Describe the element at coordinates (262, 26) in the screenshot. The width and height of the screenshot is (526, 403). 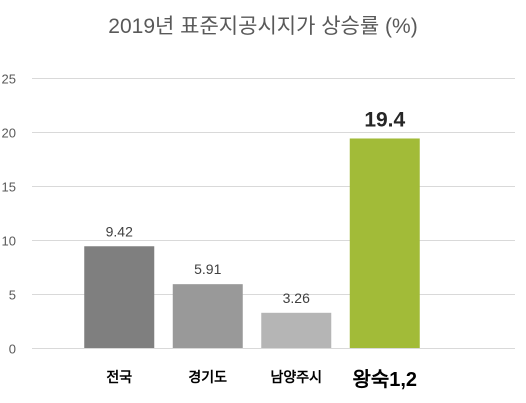
I see `chart-title: 2019년 표준지공시지가 상승률 (%)` at that location.